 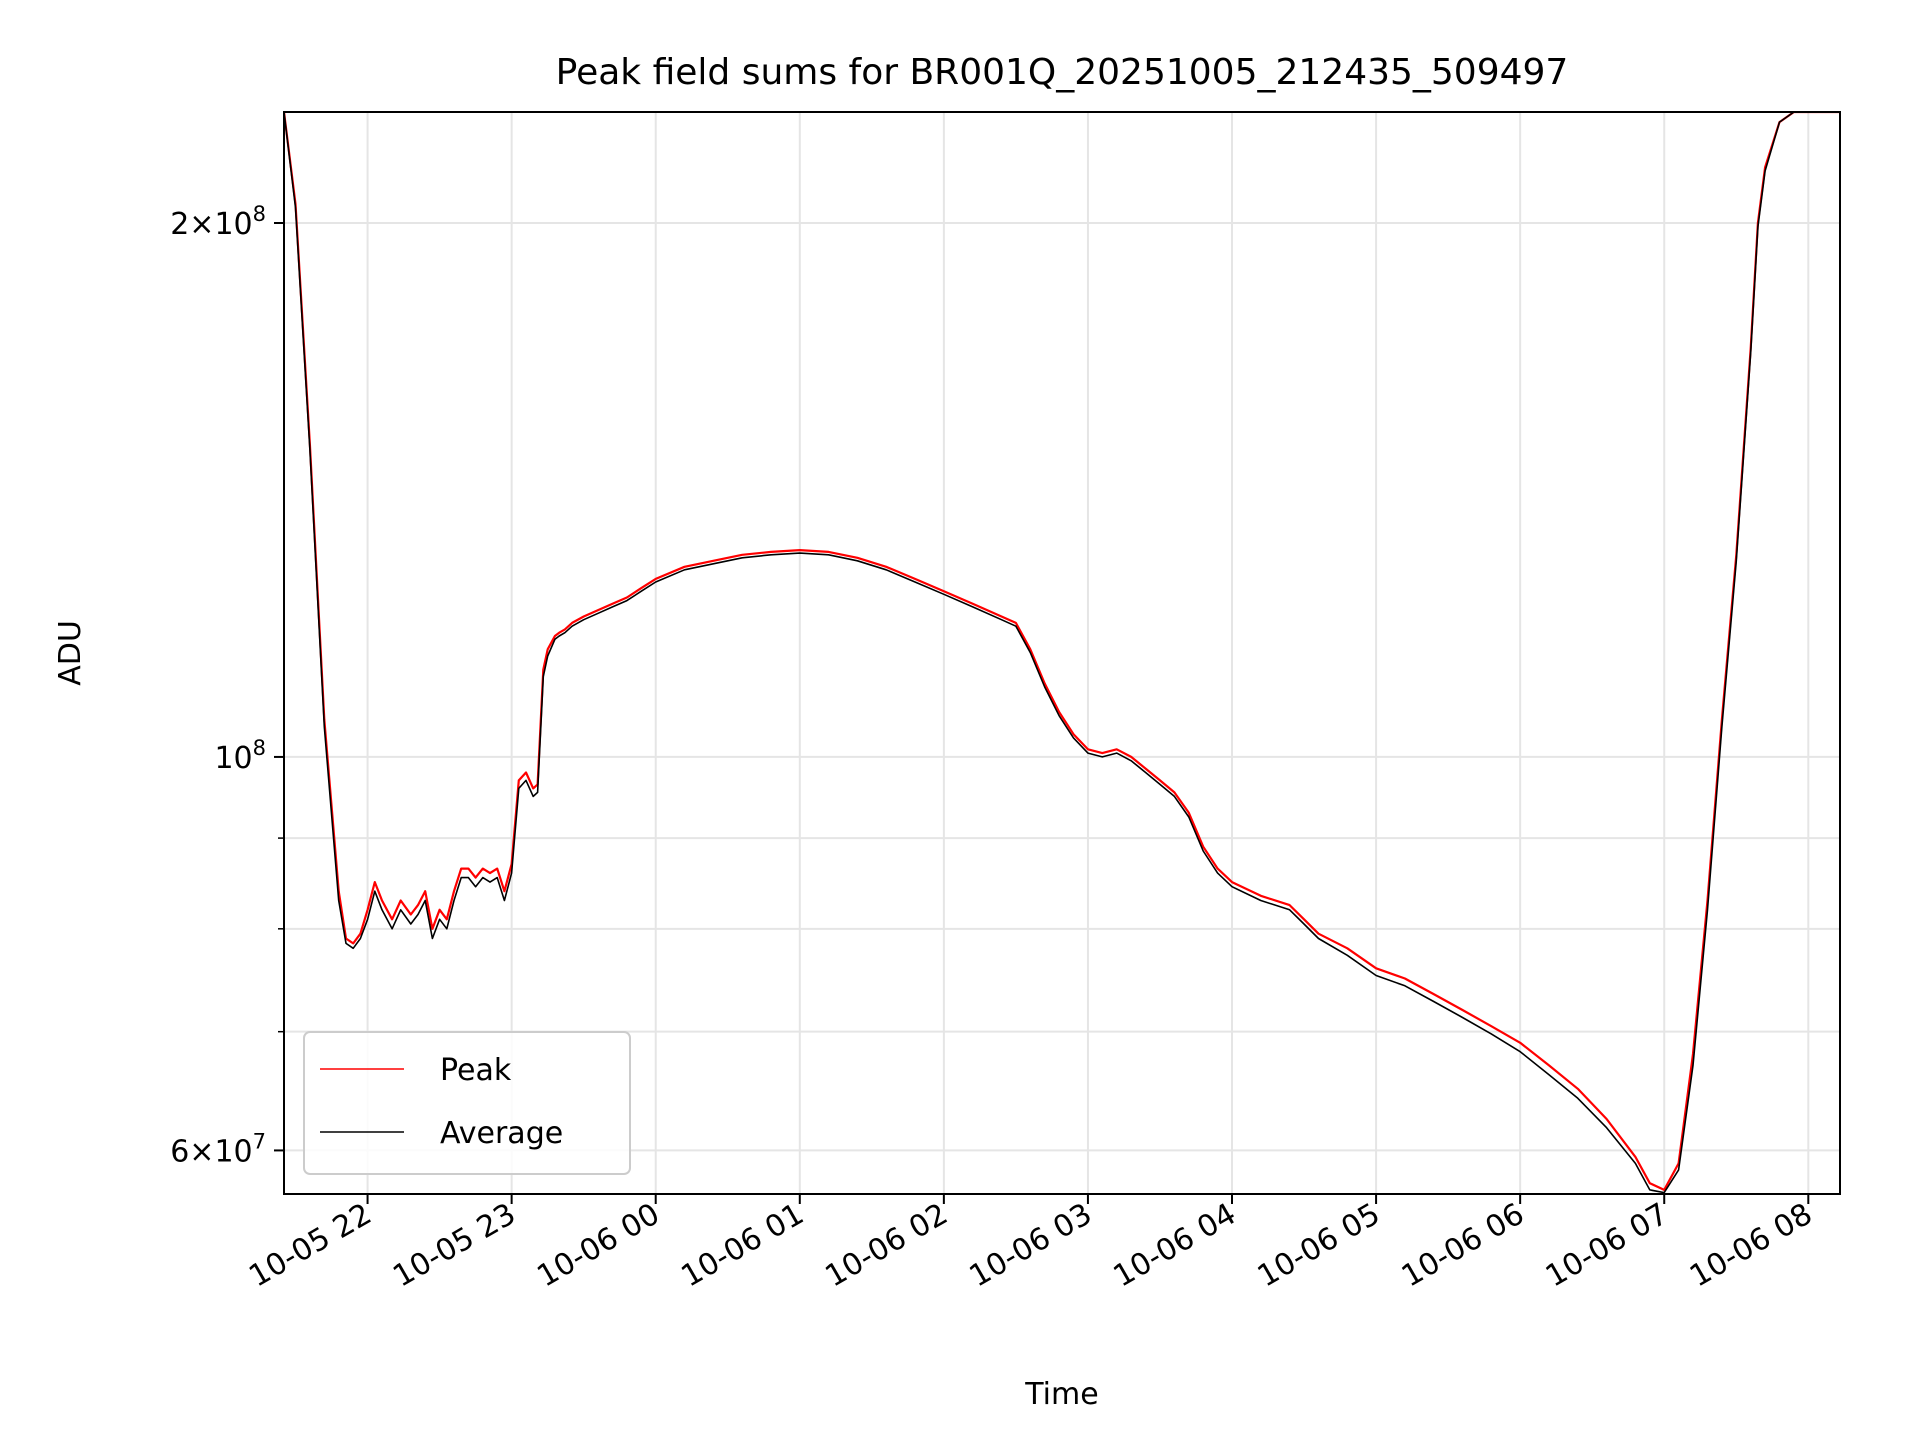 What do you see at coordinates (501, 1133) in the screenshot?
I see `legend-label-average: Average` at bounding box center [501, 1133].